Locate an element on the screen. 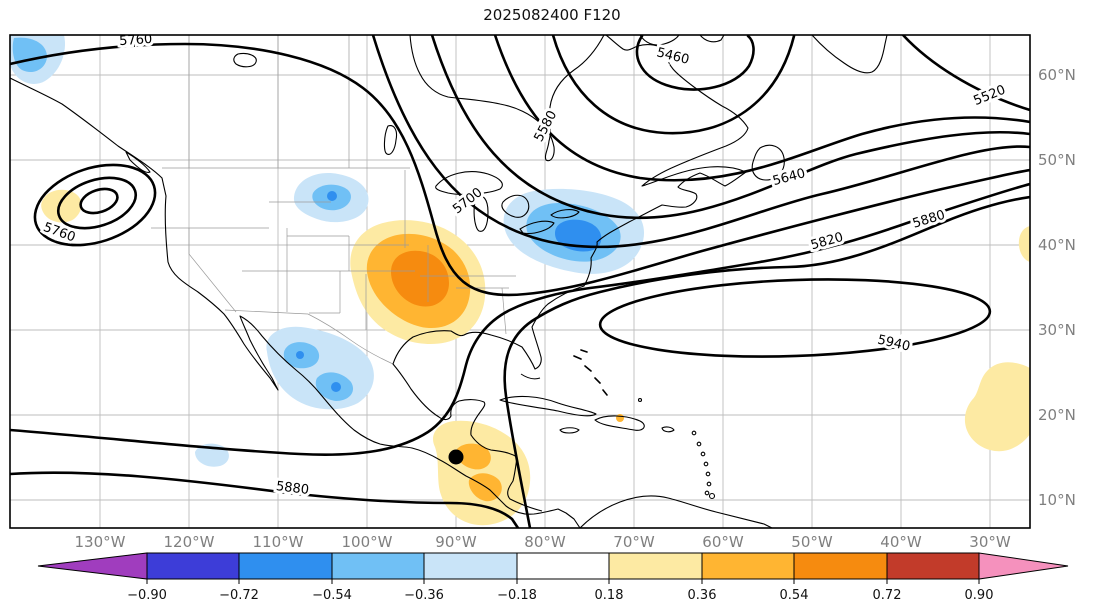  contour-label: 5460 is located at coordinates (673, 56).